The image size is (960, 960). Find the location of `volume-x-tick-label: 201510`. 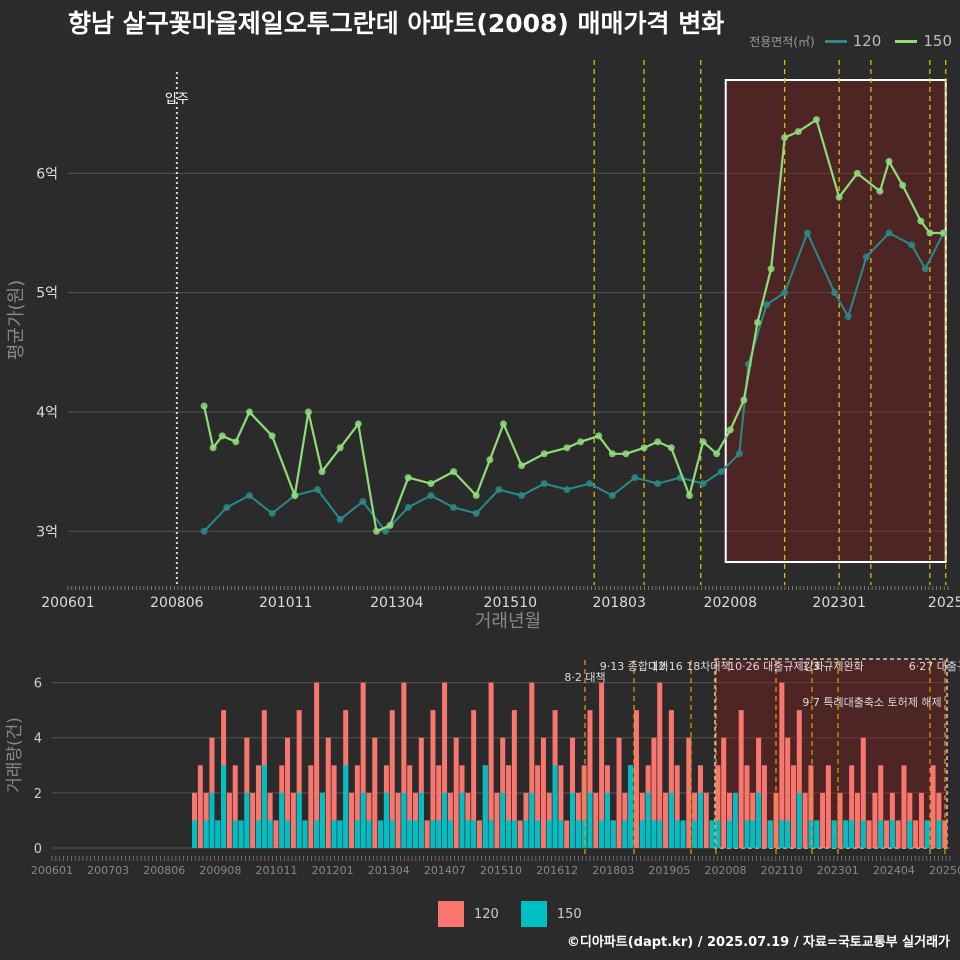

volume-x-tick-label: 201510 is located at coordinates (501, 870).